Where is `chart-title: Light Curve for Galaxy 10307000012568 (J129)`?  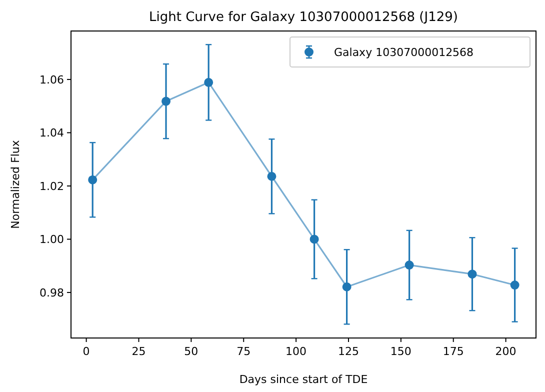 chart-title: Light Curve for Galaxy 10307000012568 (J129) is located at coordinates (303, 17).